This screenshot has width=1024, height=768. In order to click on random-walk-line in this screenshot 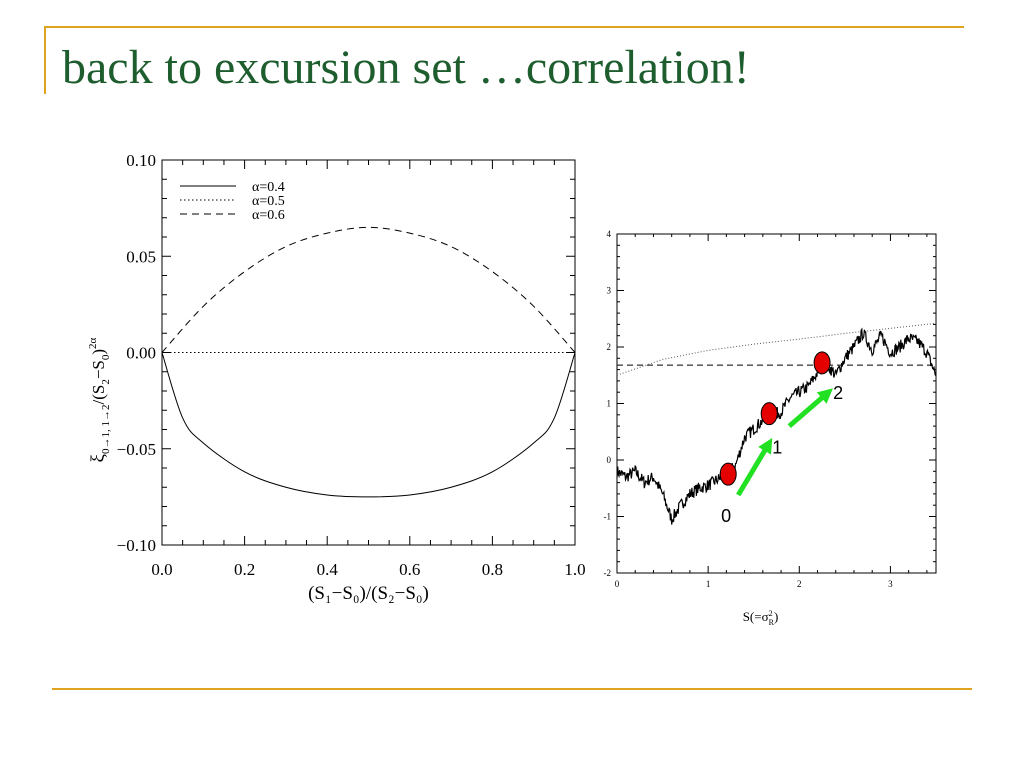, I will do `click(776, 426)`.